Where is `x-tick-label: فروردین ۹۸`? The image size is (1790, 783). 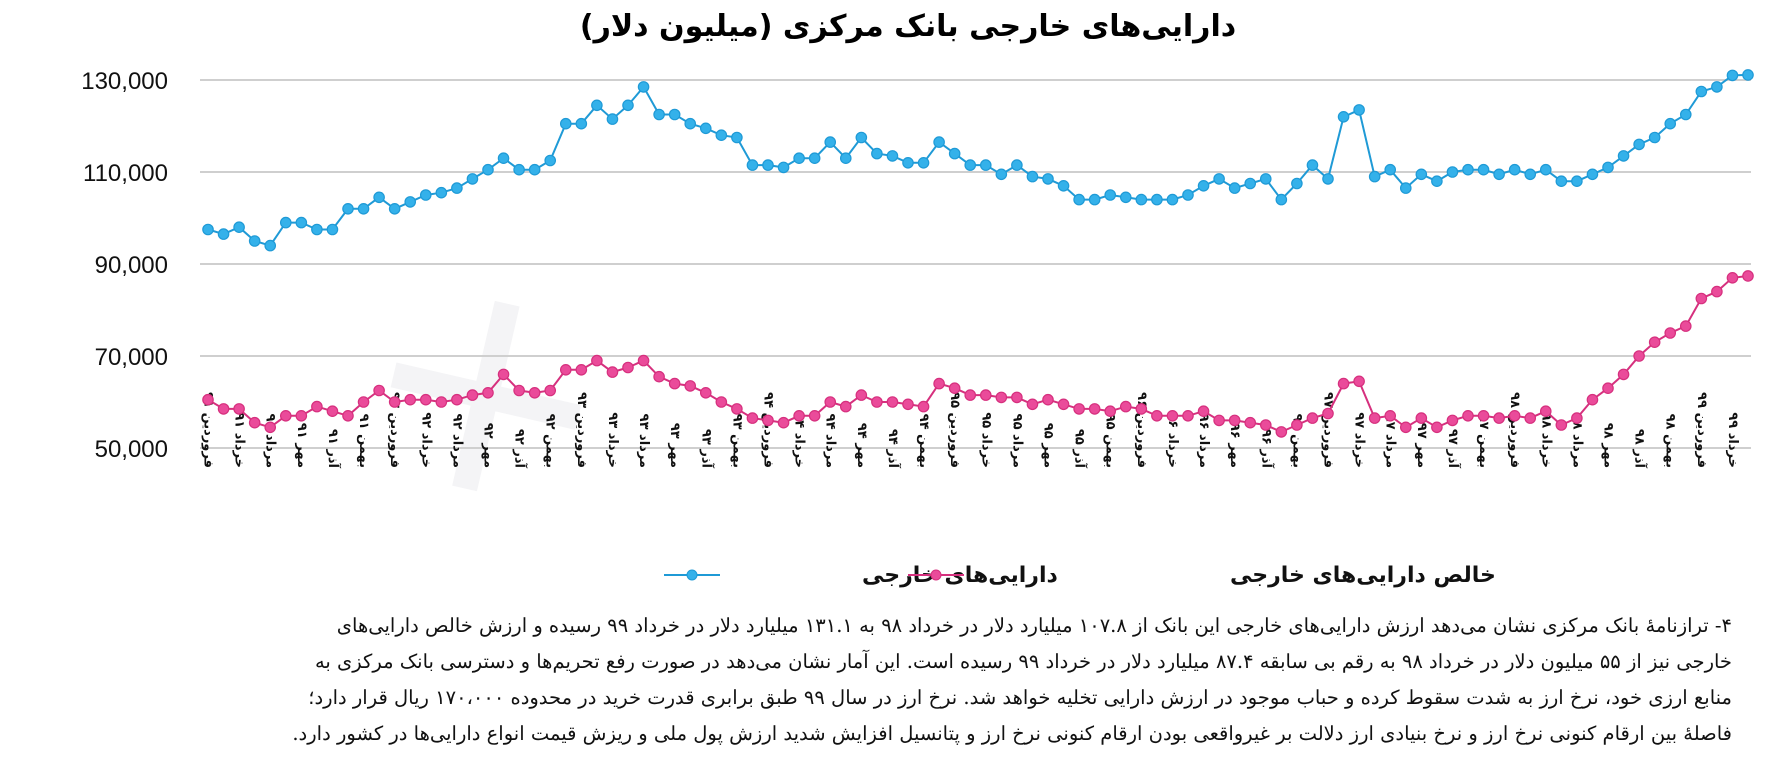
x-tick-label: فروردین ۹۸ is located at coordinates (1514, 430).